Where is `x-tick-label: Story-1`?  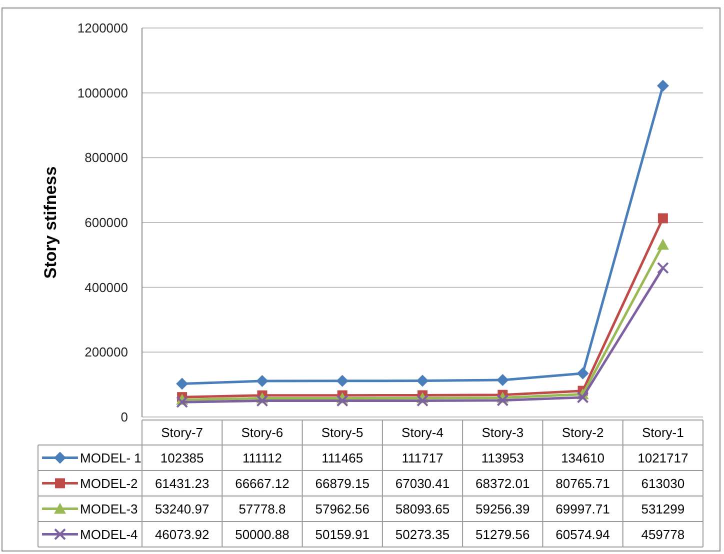
x-tick-label: Story-1 is located at coordinates (663, 432).